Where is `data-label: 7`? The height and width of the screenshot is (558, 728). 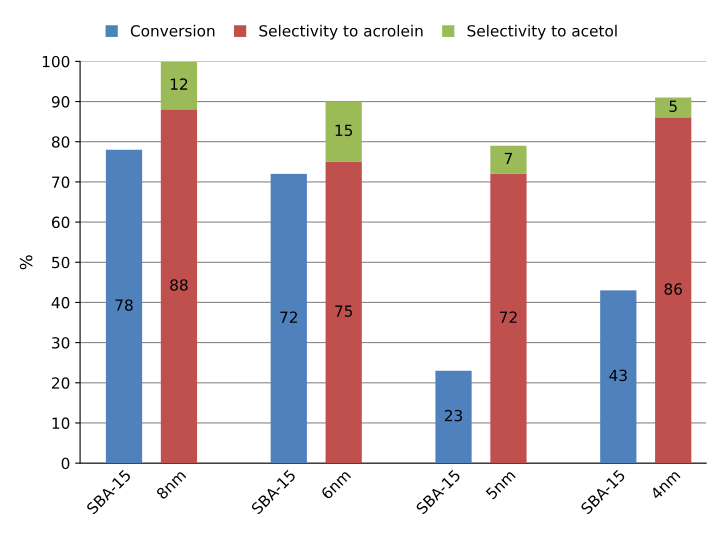
data-label: 7 is located at coordinates (508, 158).